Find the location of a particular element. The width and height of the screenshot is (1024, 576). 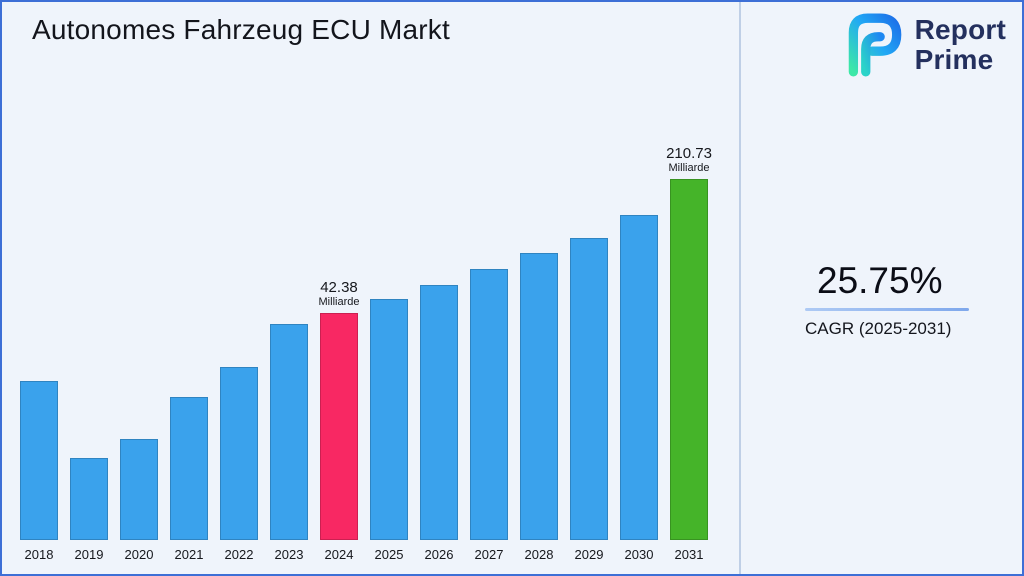

vertical-divider is located at coordinates (740, 288).